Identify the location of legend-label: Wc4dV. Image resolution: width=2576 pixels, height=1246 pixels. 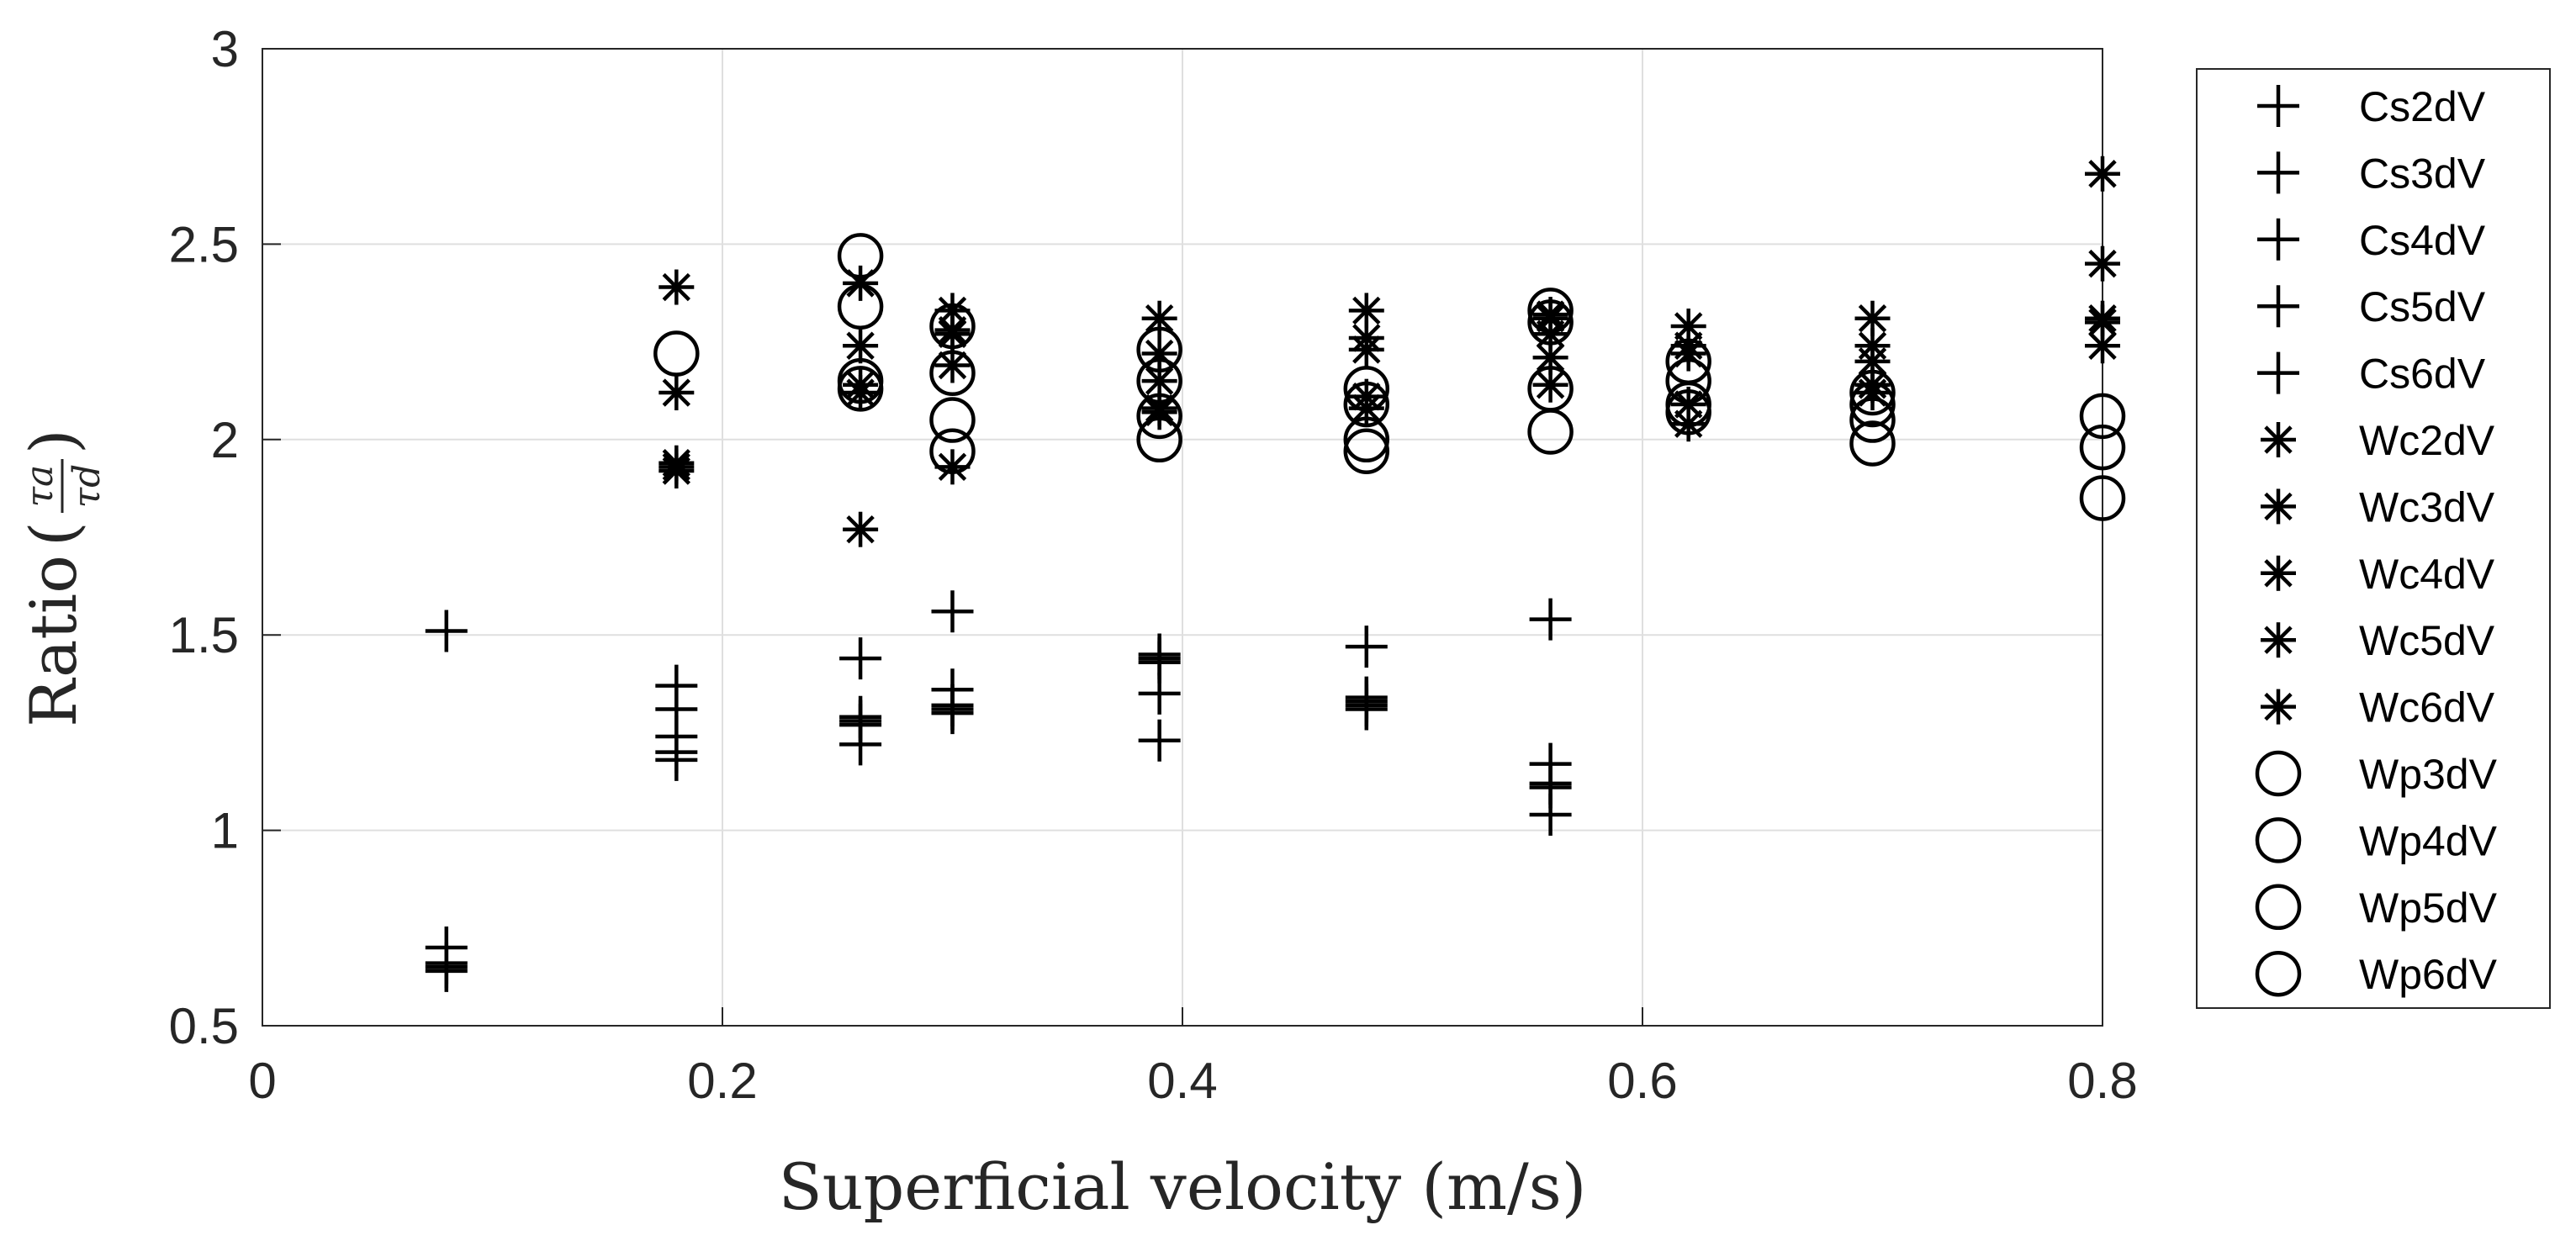
(2427, 574).